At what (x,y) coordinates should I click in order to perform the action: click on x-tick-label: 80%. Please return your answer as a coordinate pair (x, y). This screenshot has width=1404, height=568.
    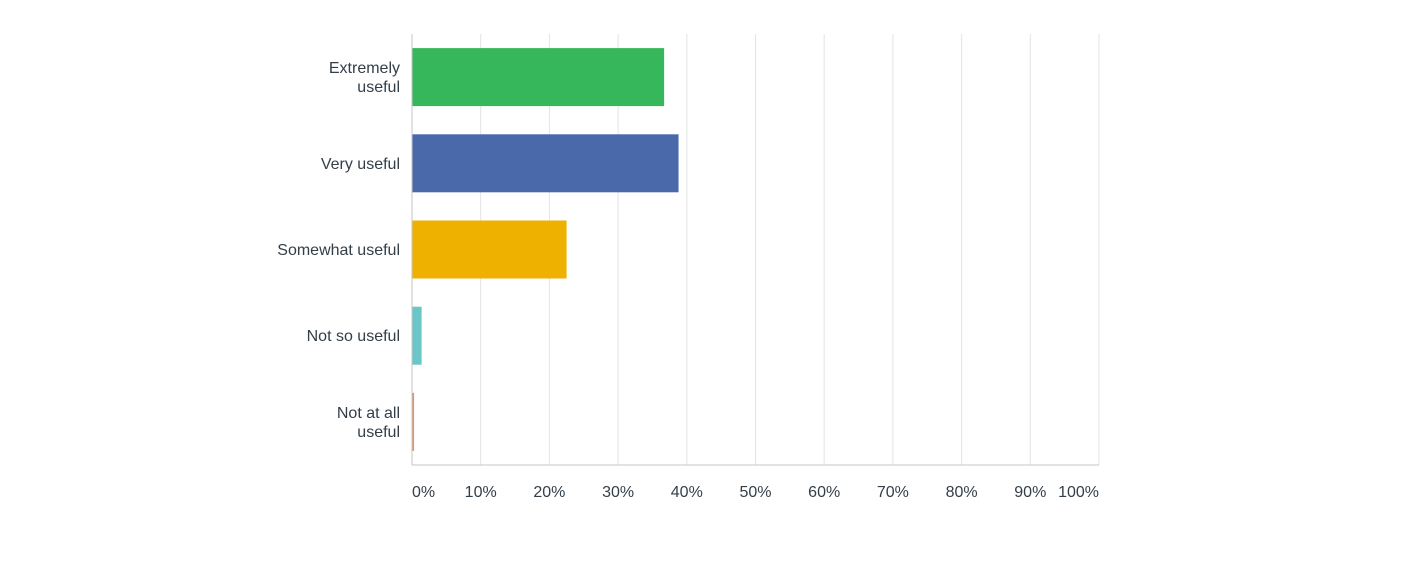
    Looking at the image, I should click on (962, 492).